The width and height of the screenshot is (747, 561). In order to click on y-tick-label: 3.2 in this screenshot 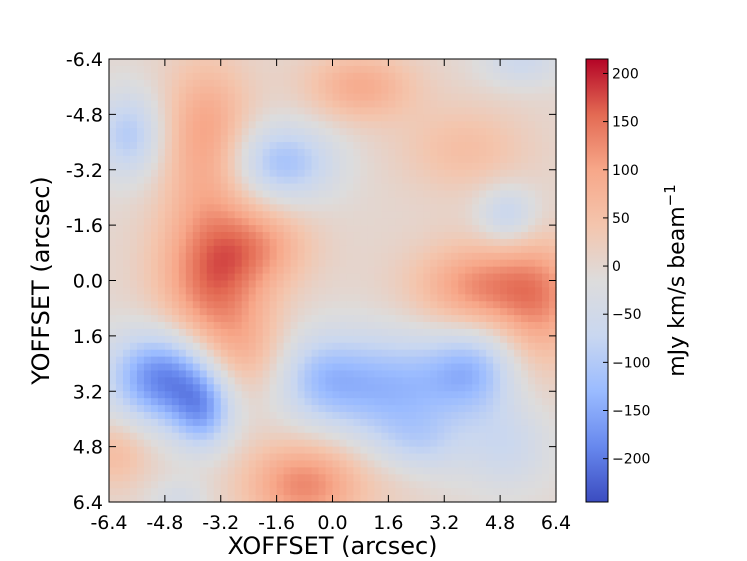, I will do `click(88, 392)`.